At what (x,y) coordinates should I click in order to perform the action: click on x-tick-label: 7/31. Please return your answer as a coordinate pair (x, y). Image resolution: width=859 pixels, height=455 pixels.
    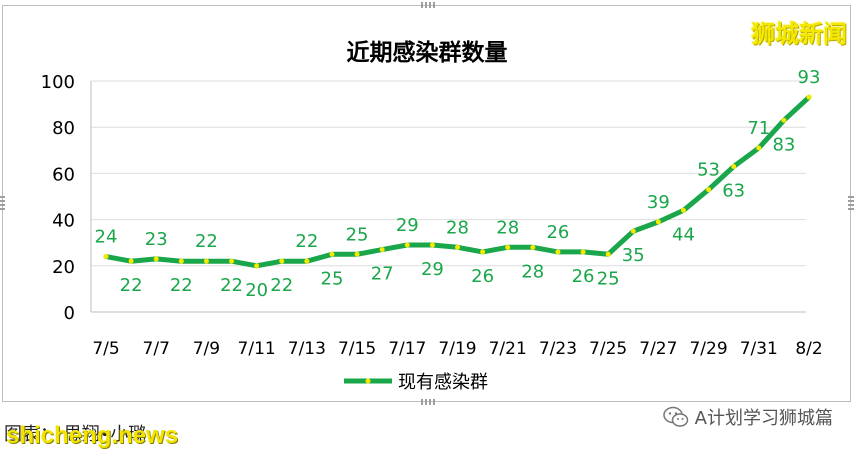
    Looking at the image, I should click on (759, 349).